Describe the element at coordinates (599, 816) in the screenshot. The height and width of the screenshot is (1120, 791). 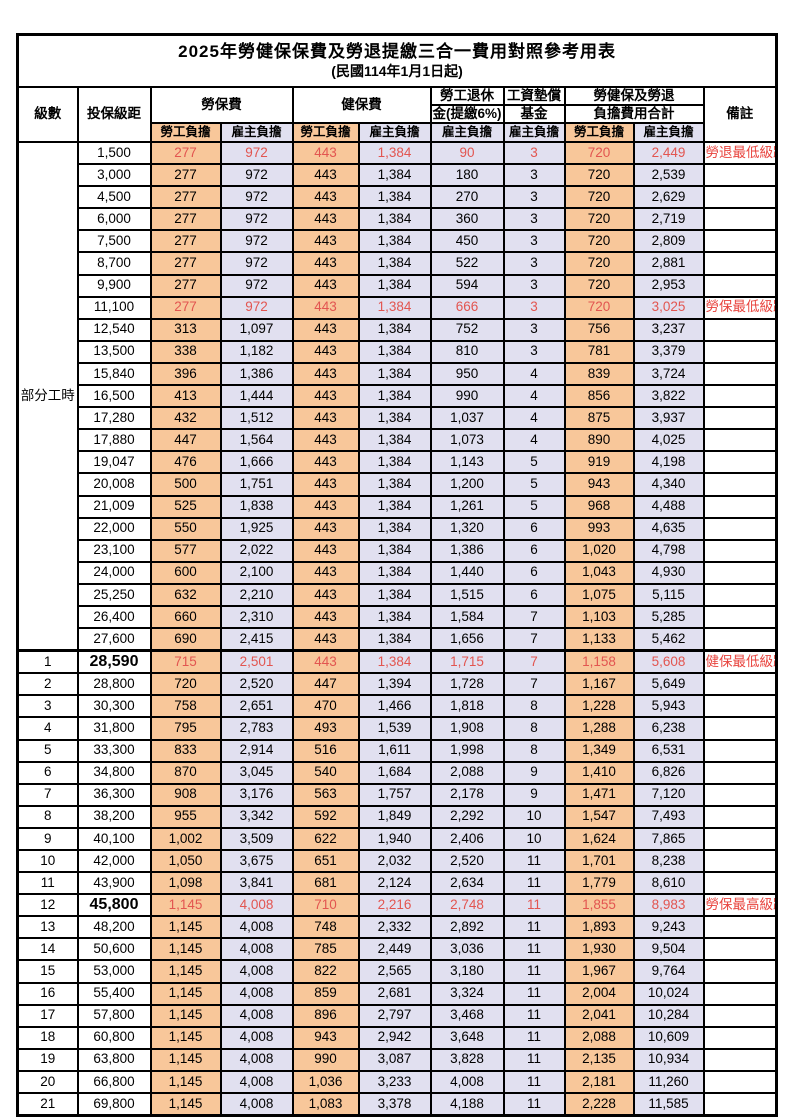
I see `total-employee-cell: 1,547` at that location.